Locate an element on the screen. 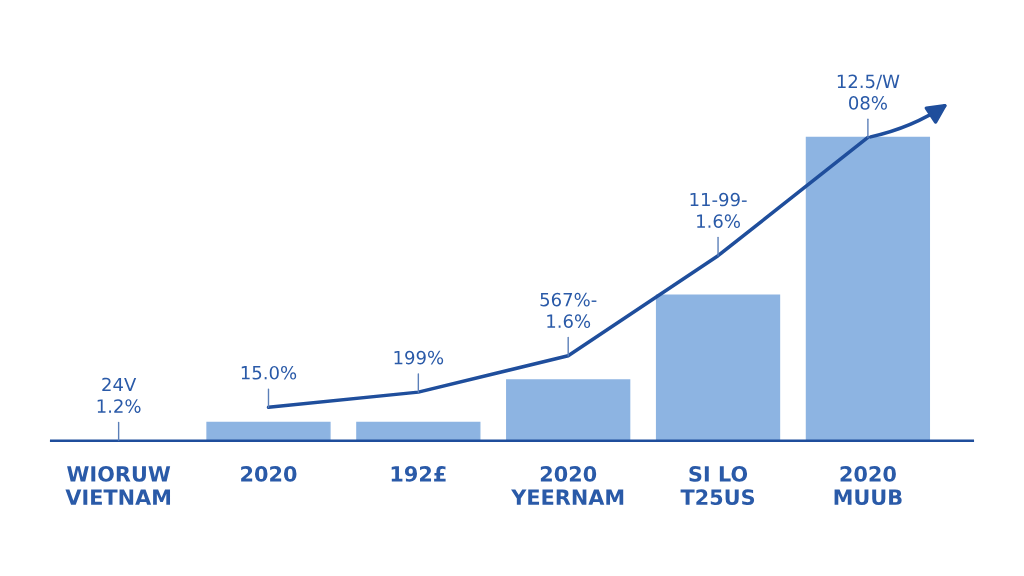  annotation: 567%- 1.6% is located at coordinates (568, 310).